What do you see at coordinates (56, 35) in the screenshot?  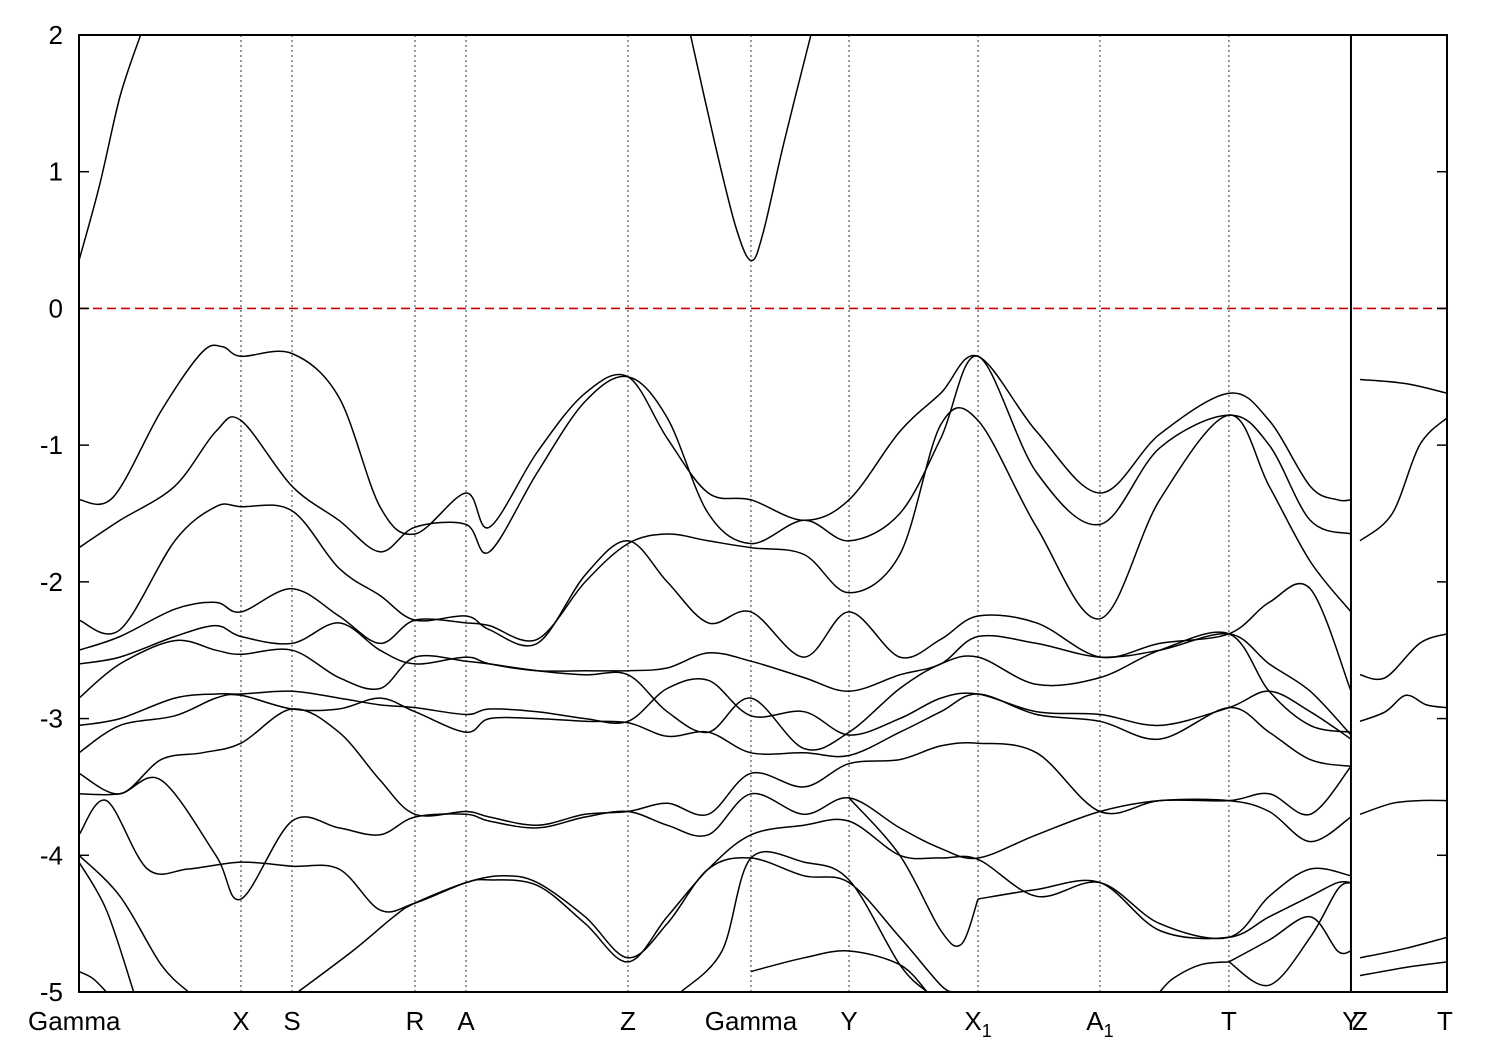 I see `y-tick-label: 2` at bounding box center [56, 35].